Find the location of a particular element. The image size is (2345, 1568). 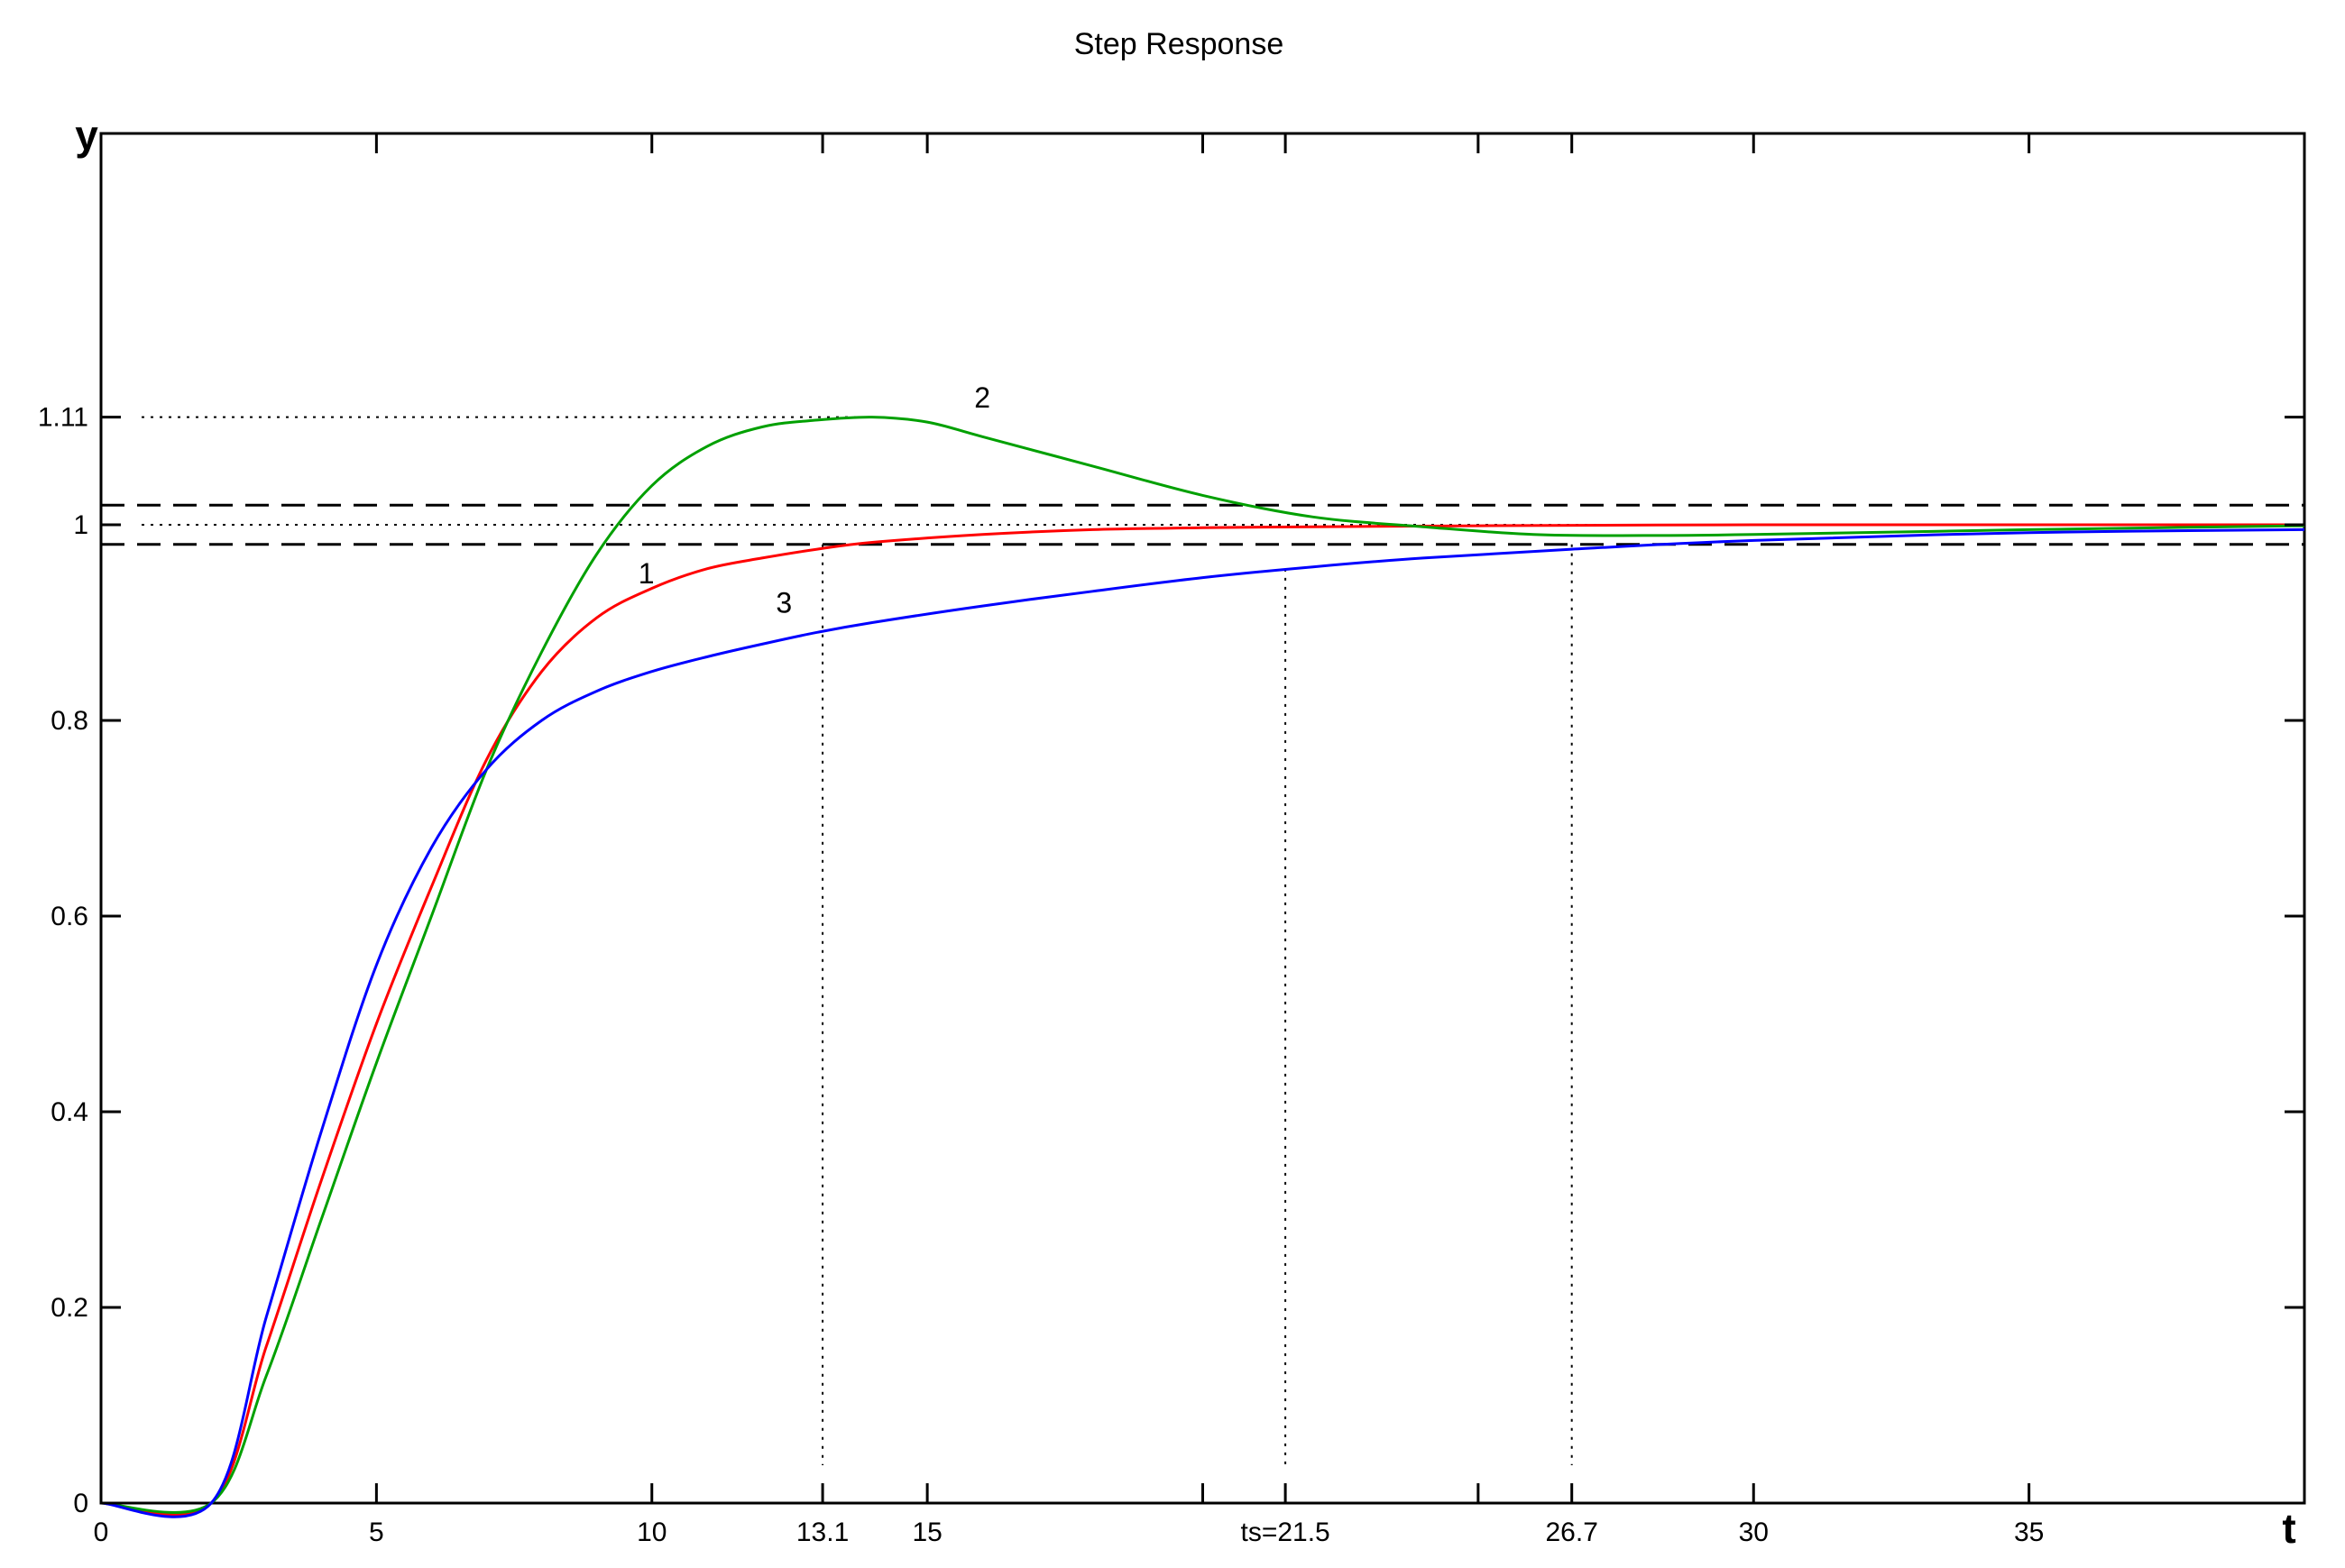

curve-label-1: 1 is located at coordinates (647, 573).